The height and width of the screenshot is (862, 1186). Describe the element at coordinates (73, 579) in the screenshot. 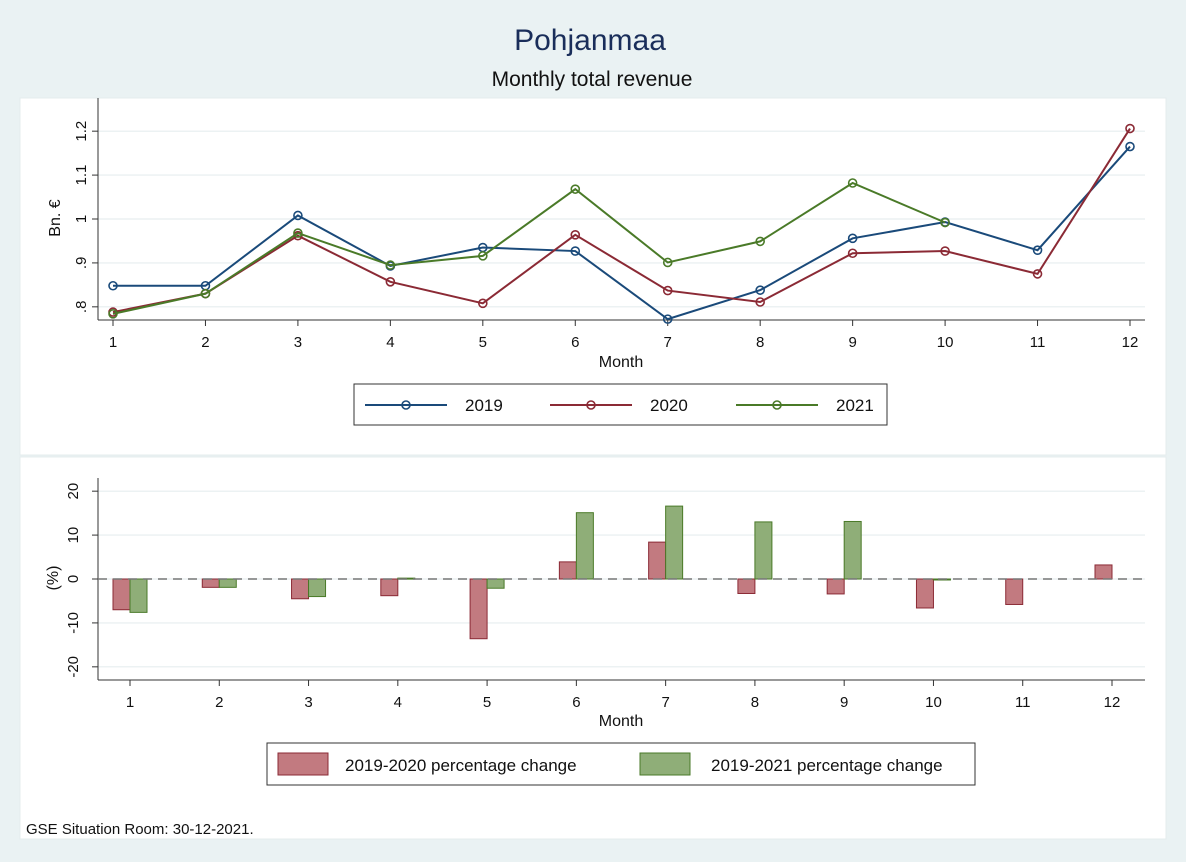

I see `y-tick-label: 0` at that location.